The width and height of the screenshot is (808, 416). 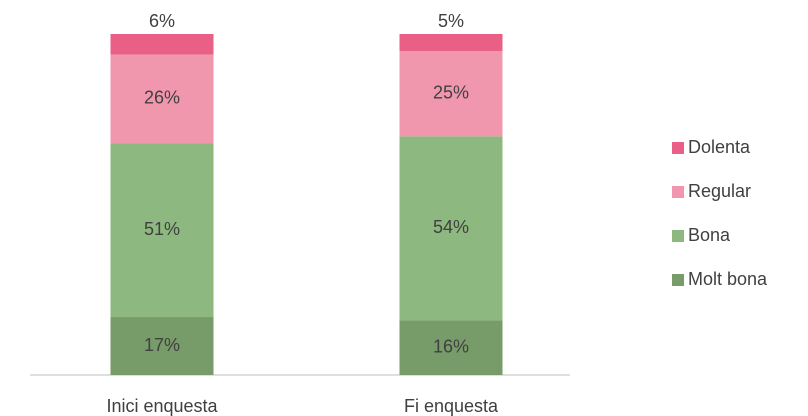 I want to click on data-label: 51%, so click(x=162, y=229).